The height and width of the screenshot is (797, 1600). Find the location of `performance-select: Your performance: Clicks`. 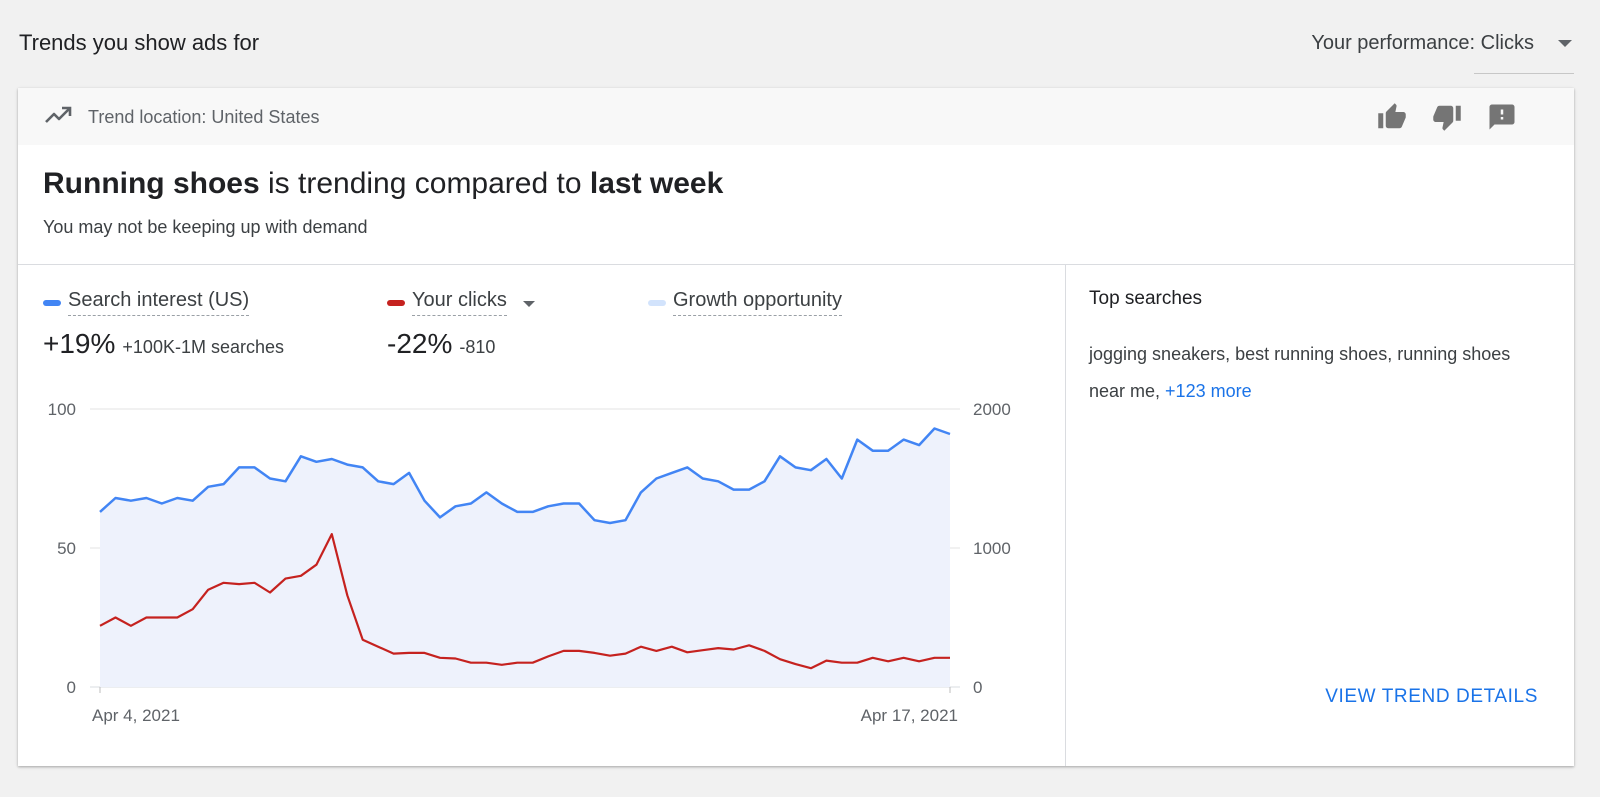

performance-select: Your performance: Clicks is located at coordinates (1441, 43).